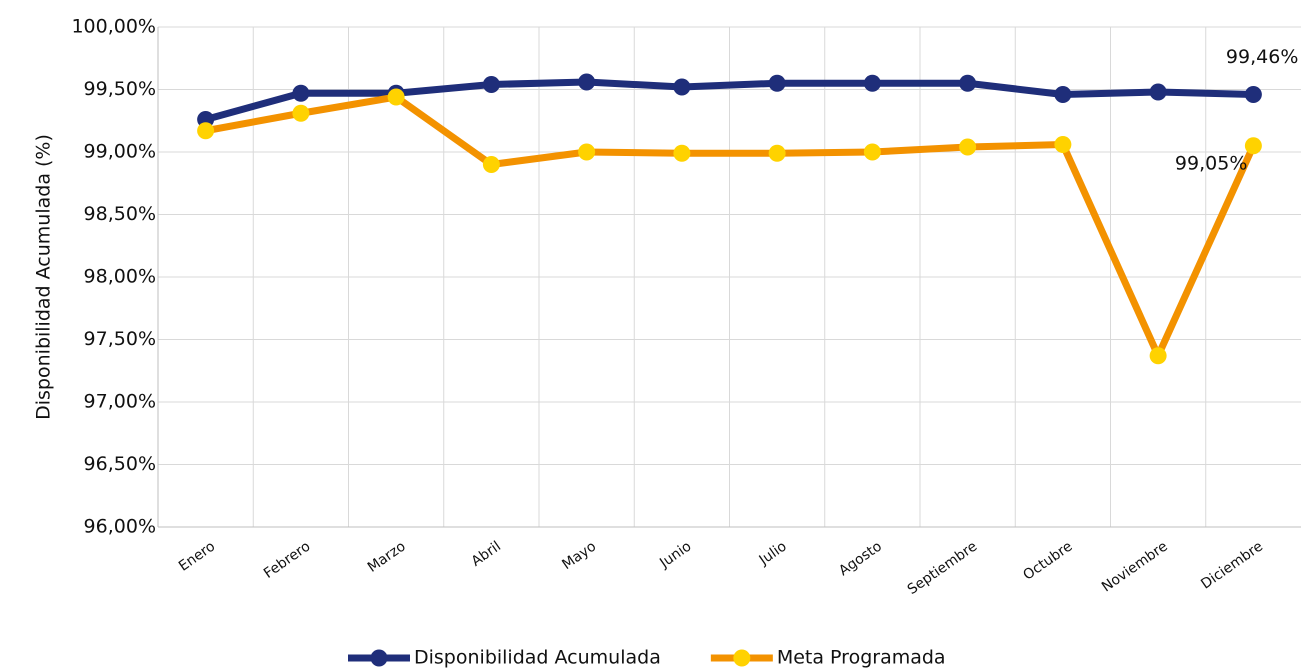  I want to click on y-tick-label: 100,00%, so click(113, 27).